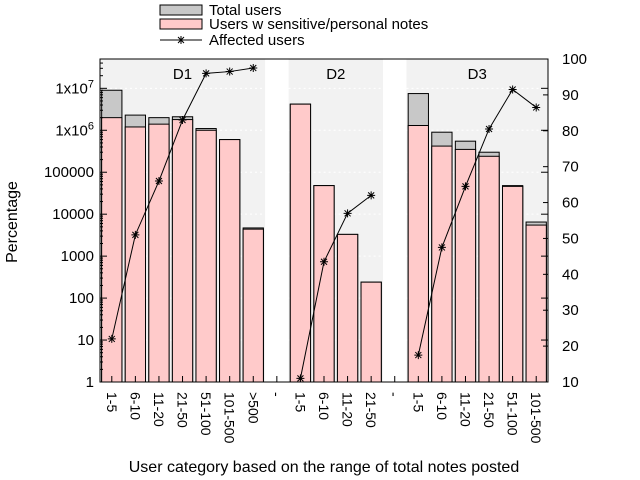 The height and width of the screenshot is (480, 640). What do you see at coordinates (574, 59) in the screenshot?
I see `y2-tick-label: 100` at bounding box center [574, 59].